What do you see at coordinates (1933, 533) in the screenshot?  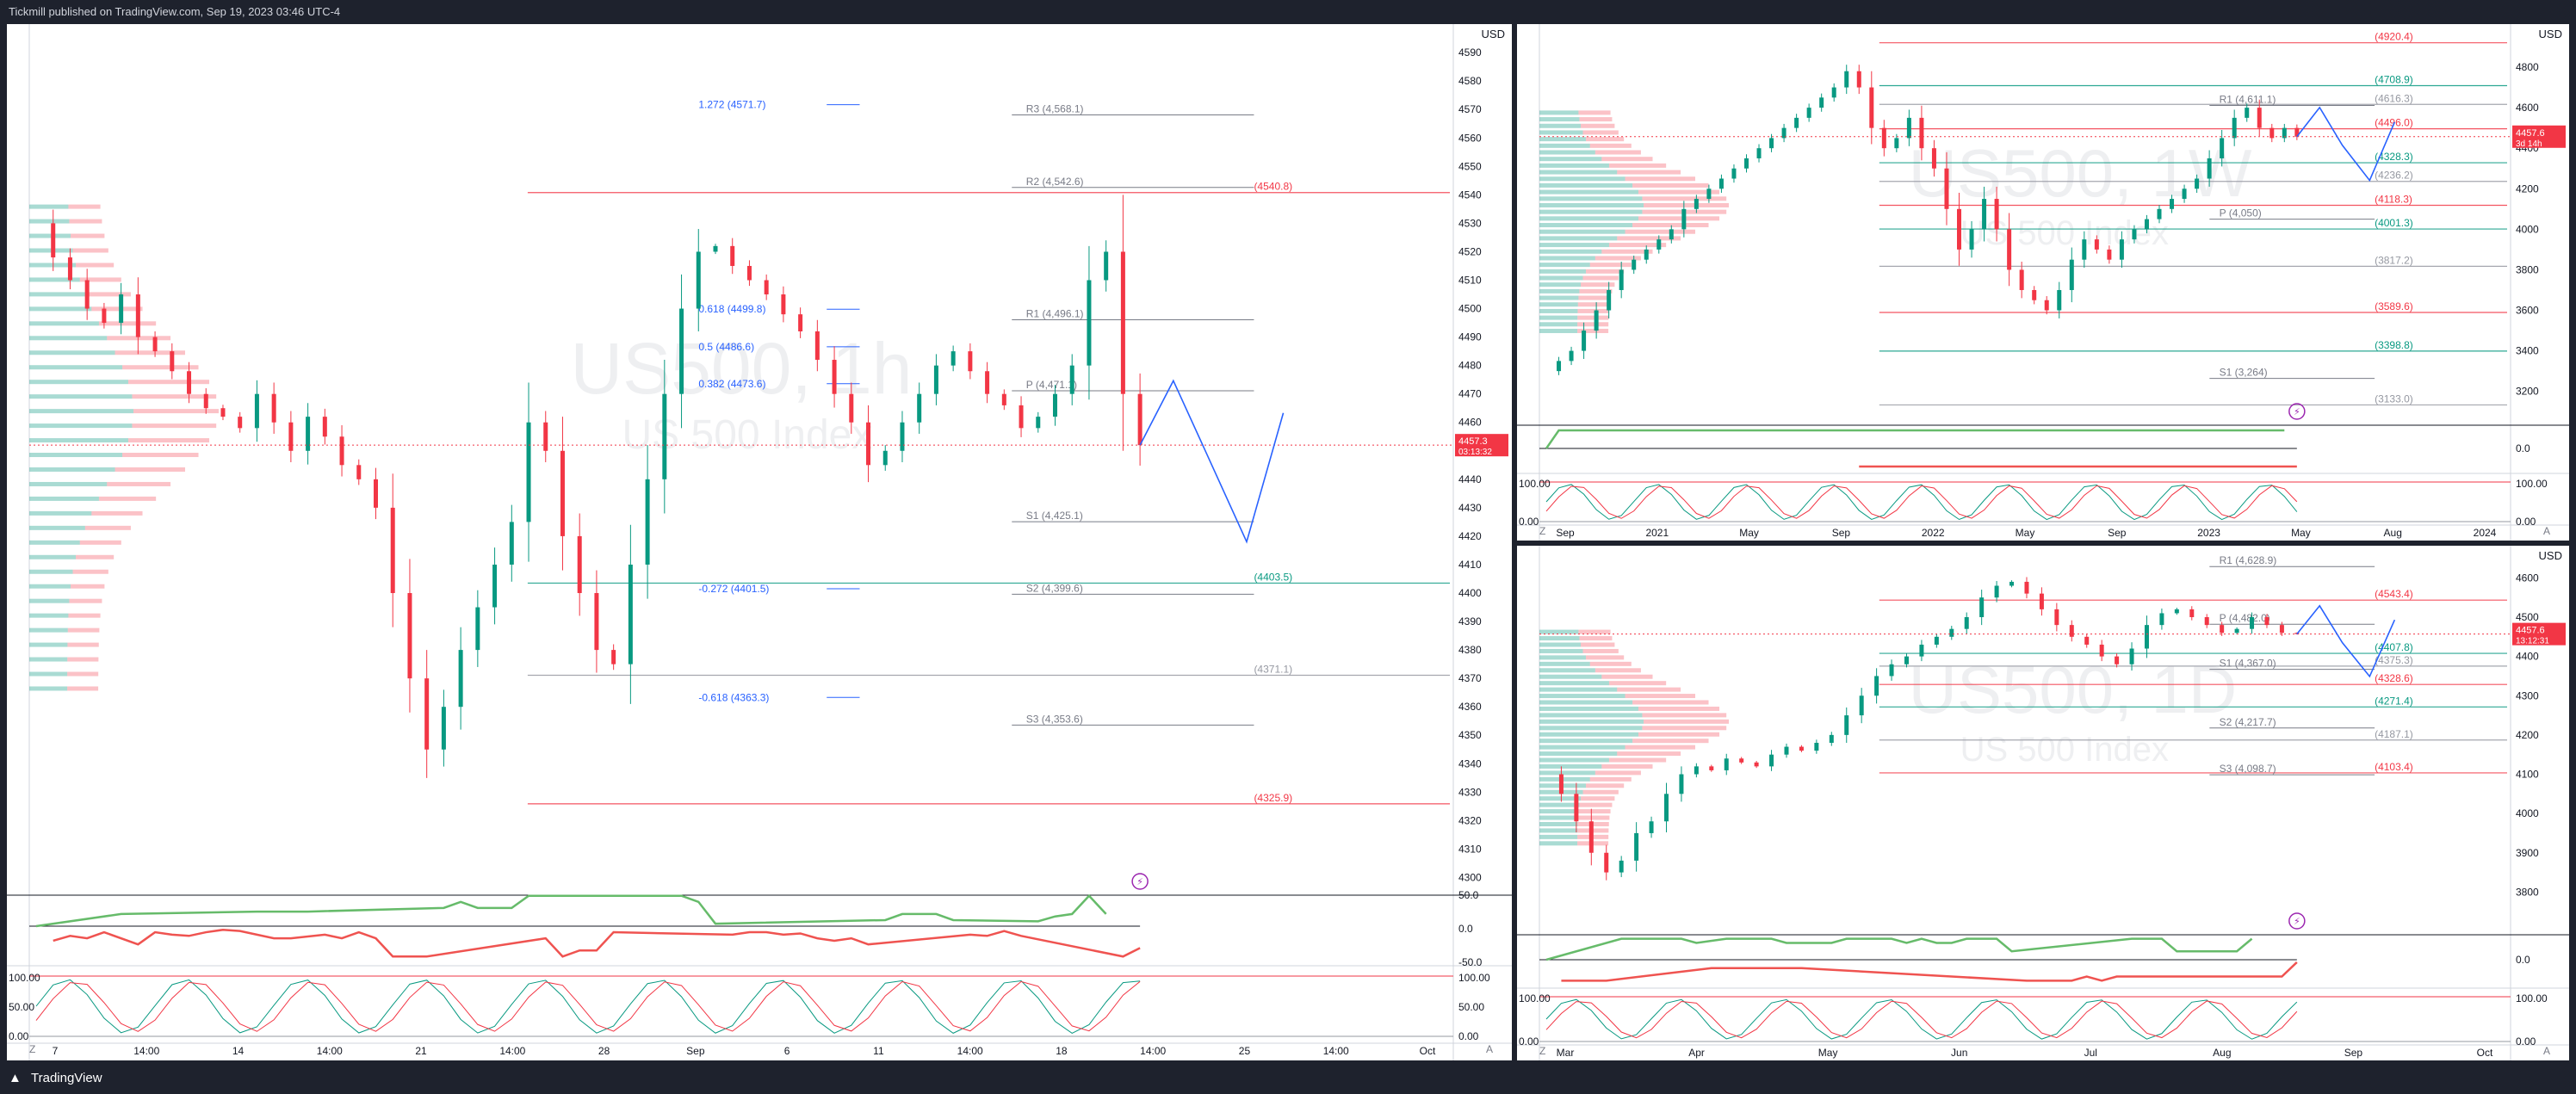 I see `x-tick-label: 2022` at bounding box center [1933, 533].